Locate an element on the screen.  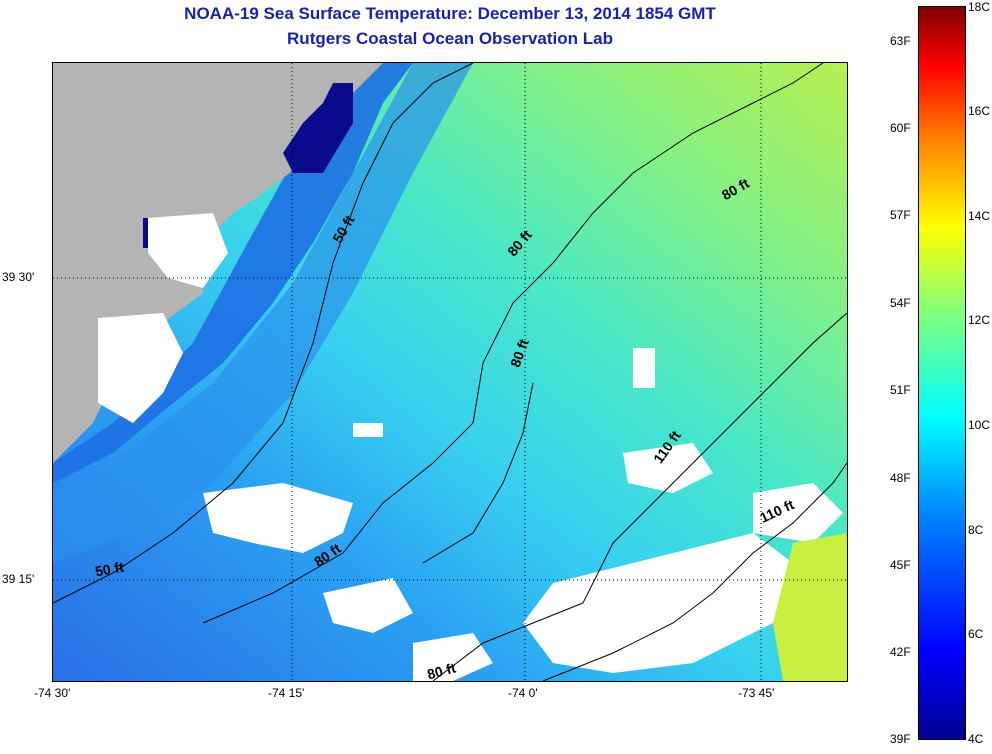
cloud-patch-southwest is located at coordinates (453, 657).